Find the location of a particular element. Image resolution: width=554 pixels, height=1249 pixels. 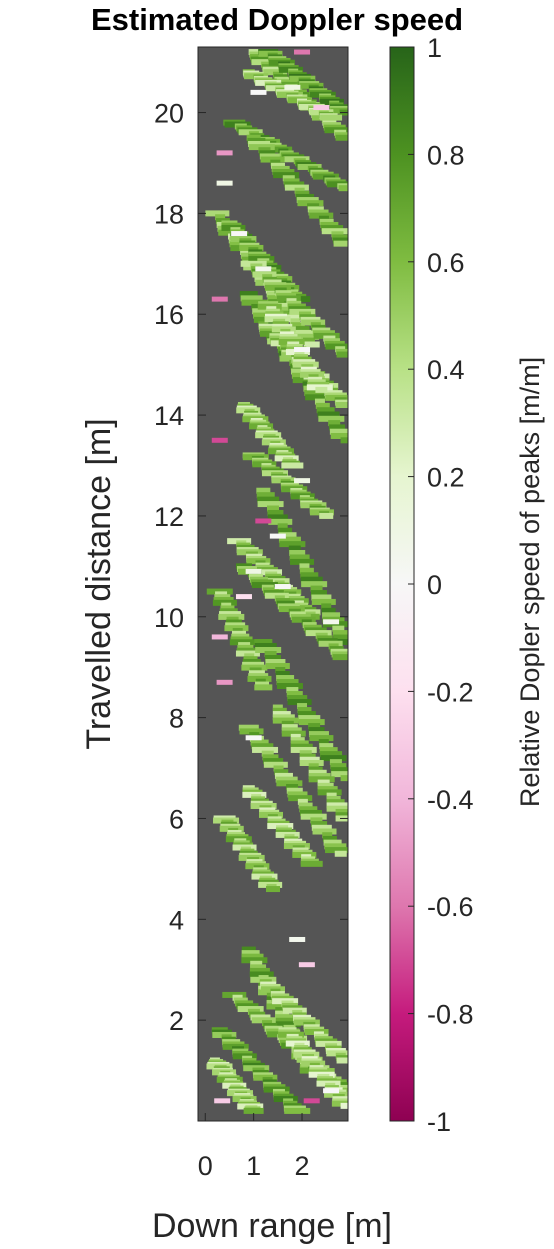

y-tick-label: 6 is located at coordinates (176, 819).